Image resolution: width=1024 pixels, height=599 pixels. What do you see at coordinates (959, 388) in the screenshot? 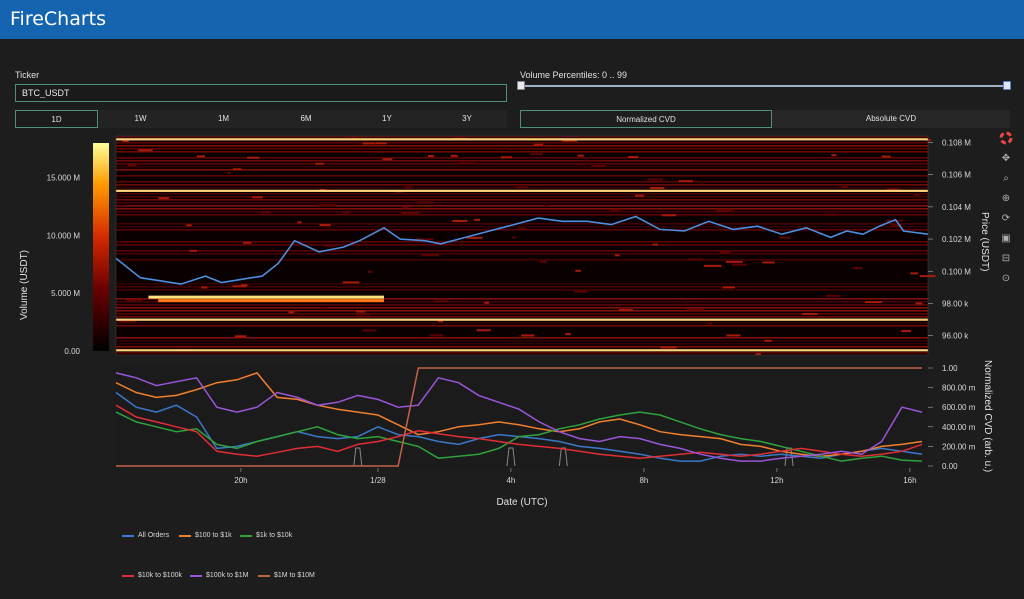
I see `cvd-tick-label: 800.00 m` at bounding box center [959, 388].